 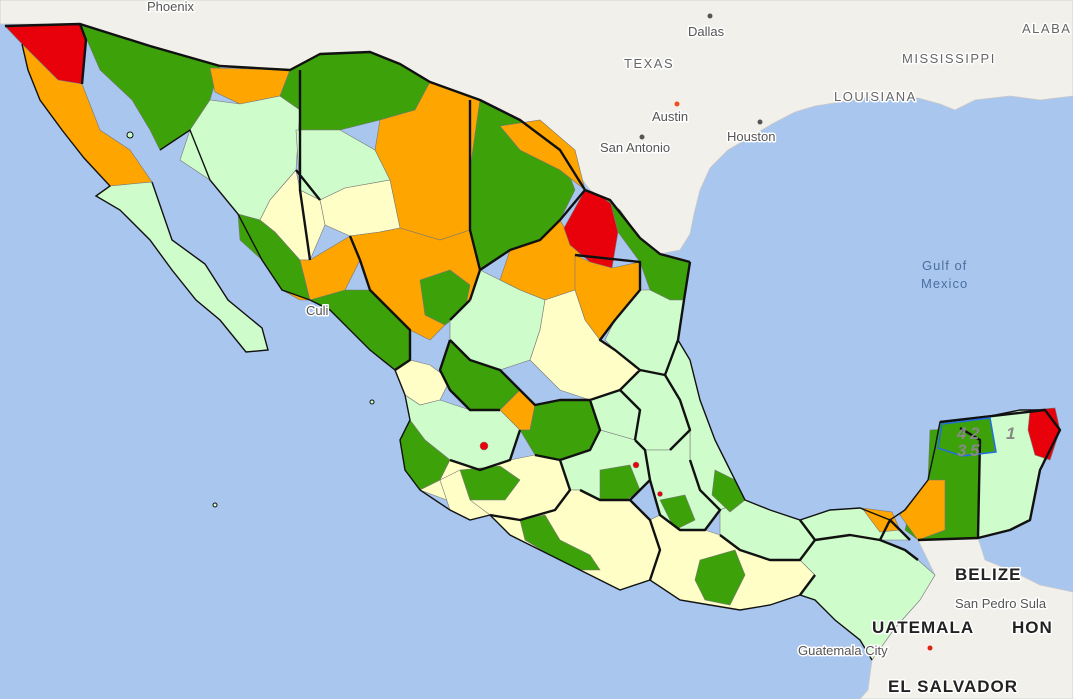 What do you see at coordinates (974, 433) in the screenshot?
I see `yucatan-district-2: 2` at bounding box center [974, 433].